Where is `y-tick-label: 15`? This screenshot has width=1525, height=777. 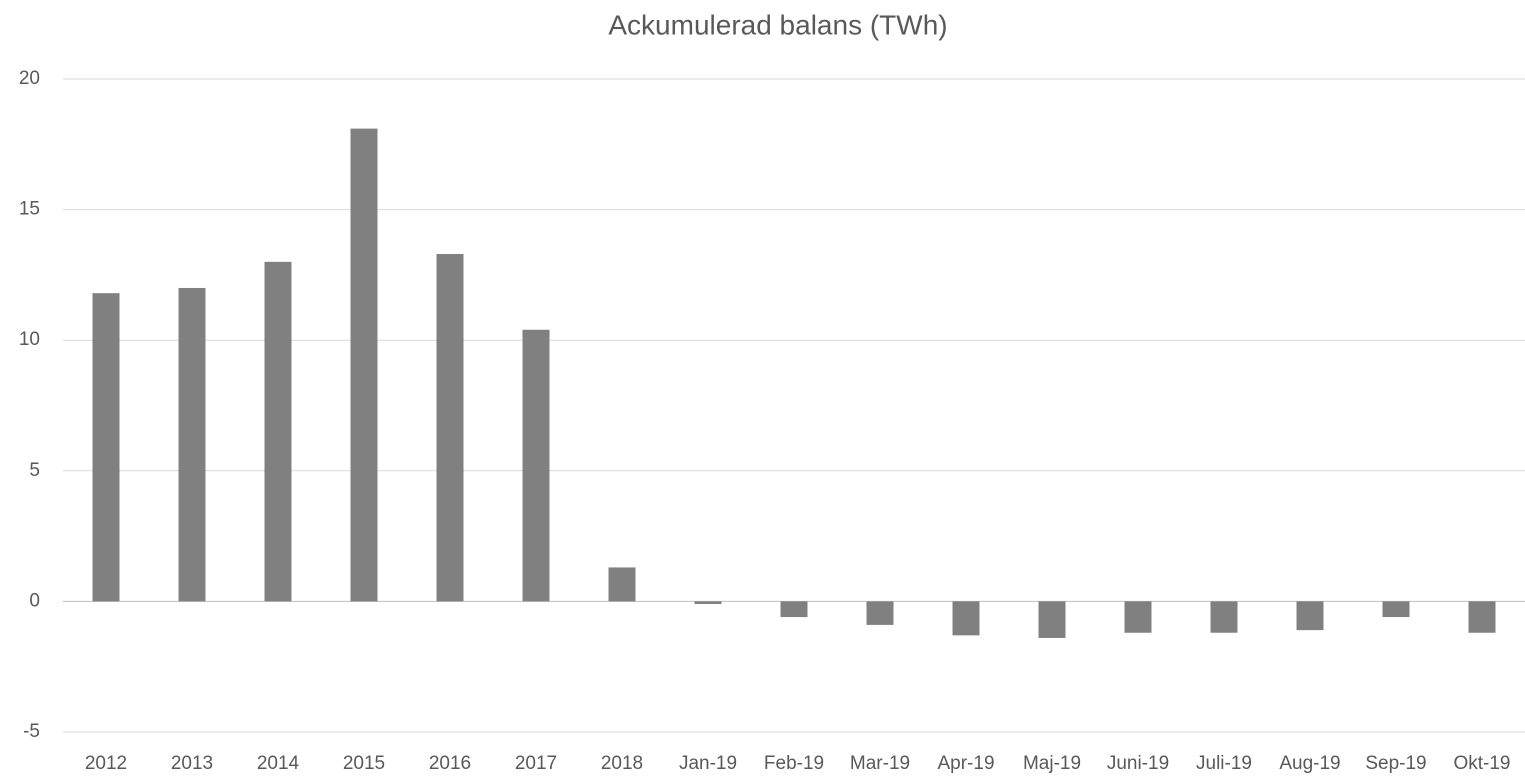
y-tick-label: 15 is located at coordinates (29, 209).